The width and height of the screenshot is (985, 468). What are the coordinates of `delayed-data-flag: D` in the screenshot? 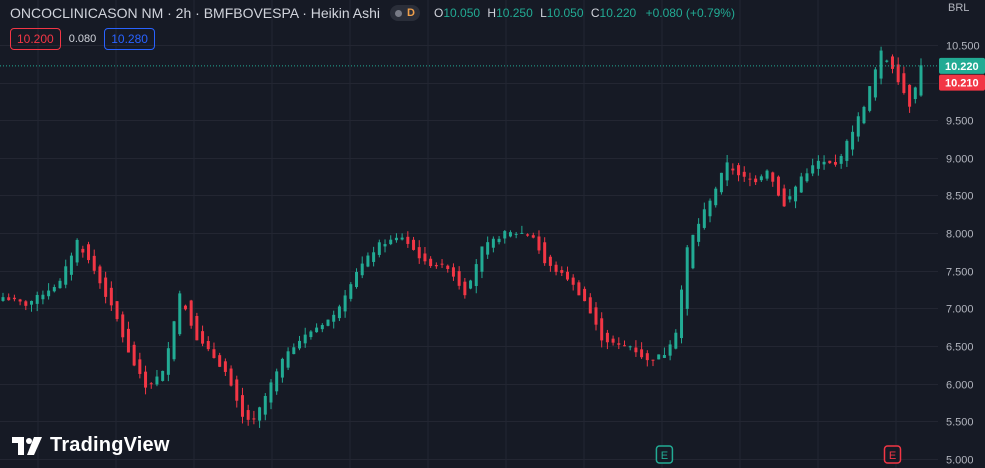 It's located at (411, 13).